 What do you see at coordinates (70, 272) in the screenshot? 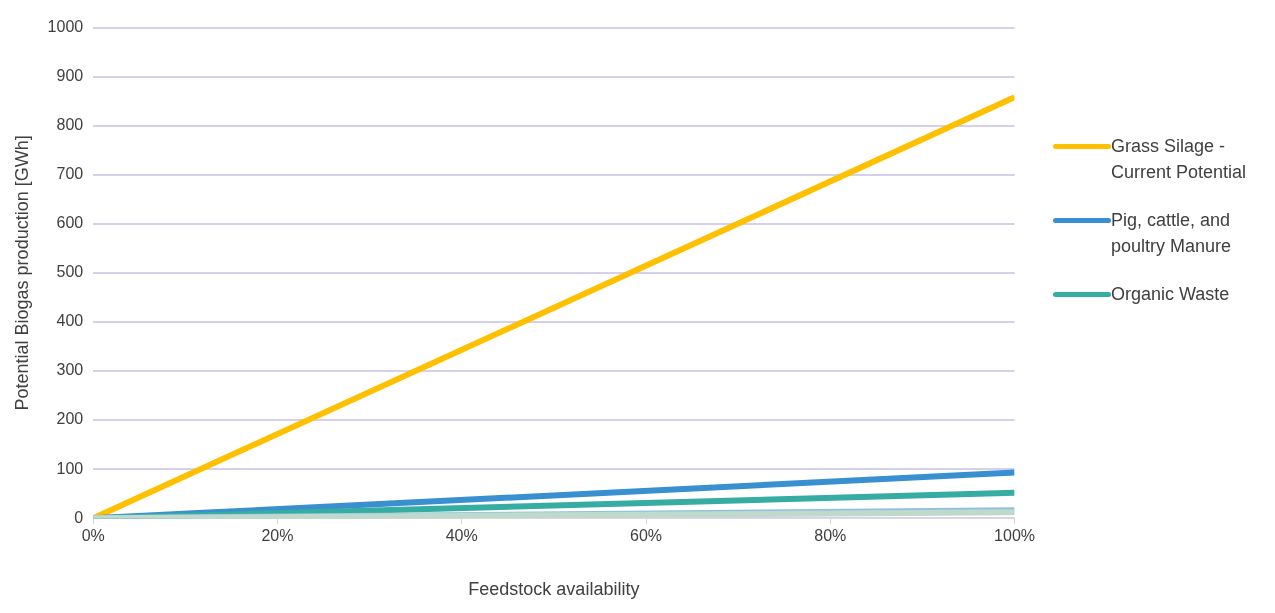
I see `y-tick-label: 500` at bounding box center [70, 272].